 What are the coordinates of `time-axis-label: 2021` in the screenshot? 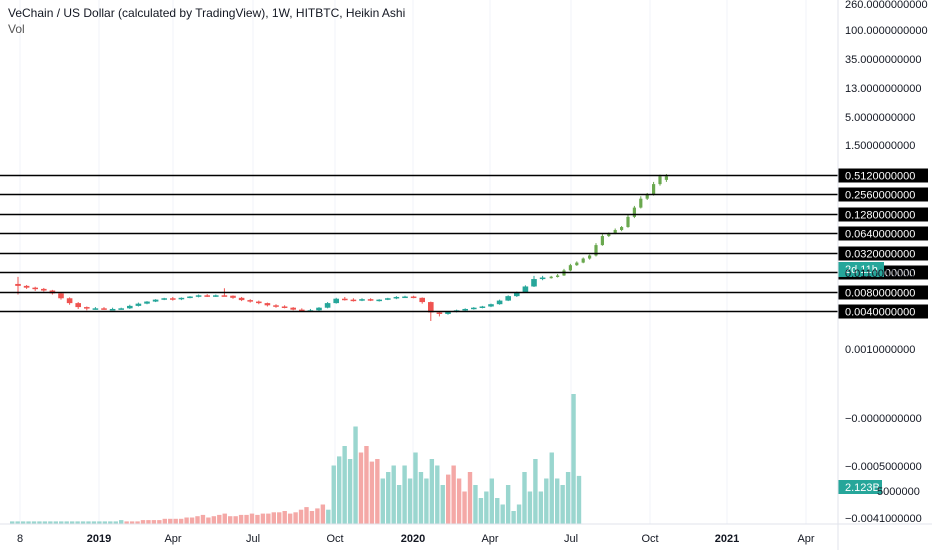 It's located at (727, 539).